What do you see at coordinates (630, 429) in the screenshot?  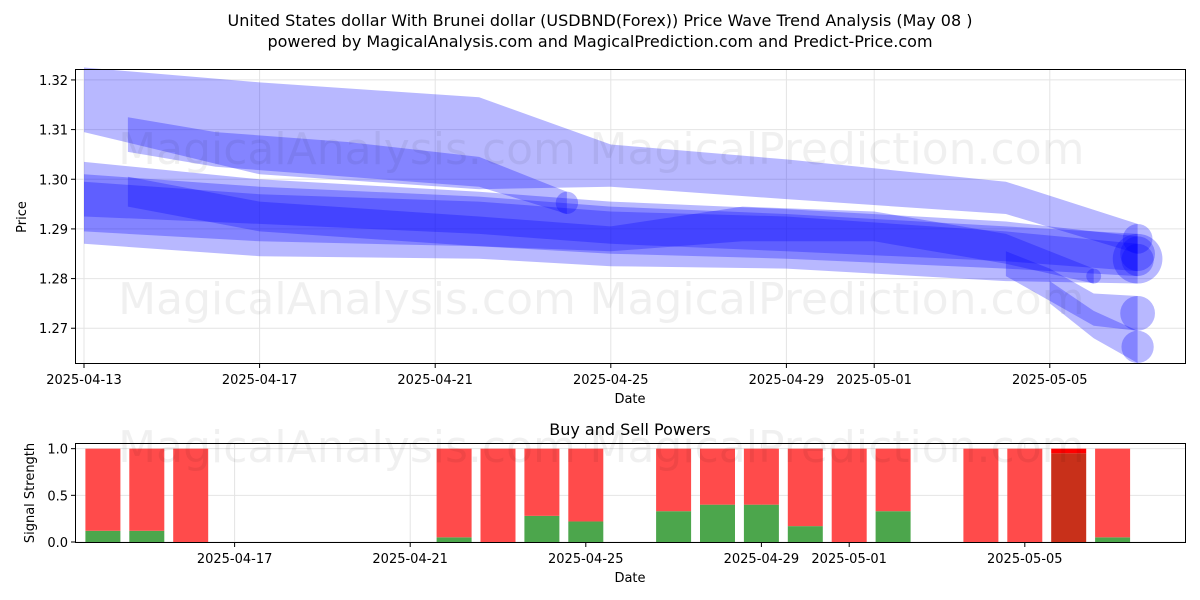 I see `power-title: Buy and Sell Powers` at bounding box center [630, 429].